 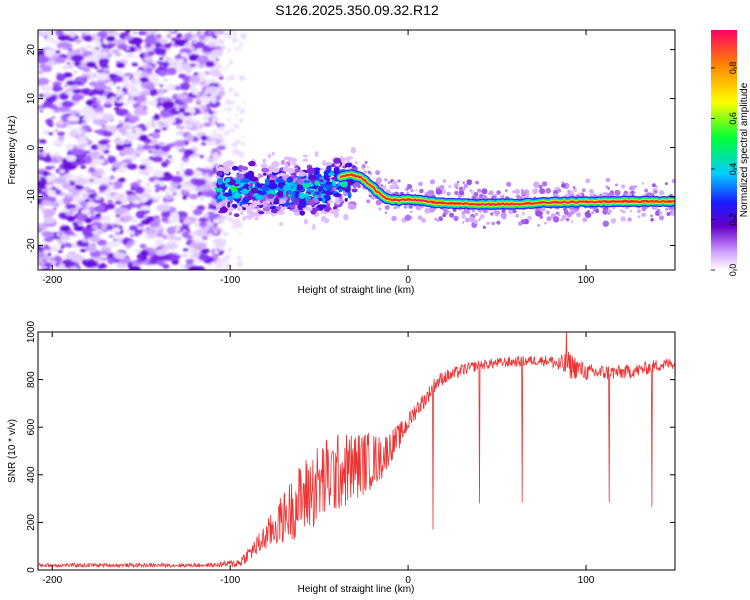 I want to click on colorbar-tick-label: 0.2, so click(x=733, y=219).